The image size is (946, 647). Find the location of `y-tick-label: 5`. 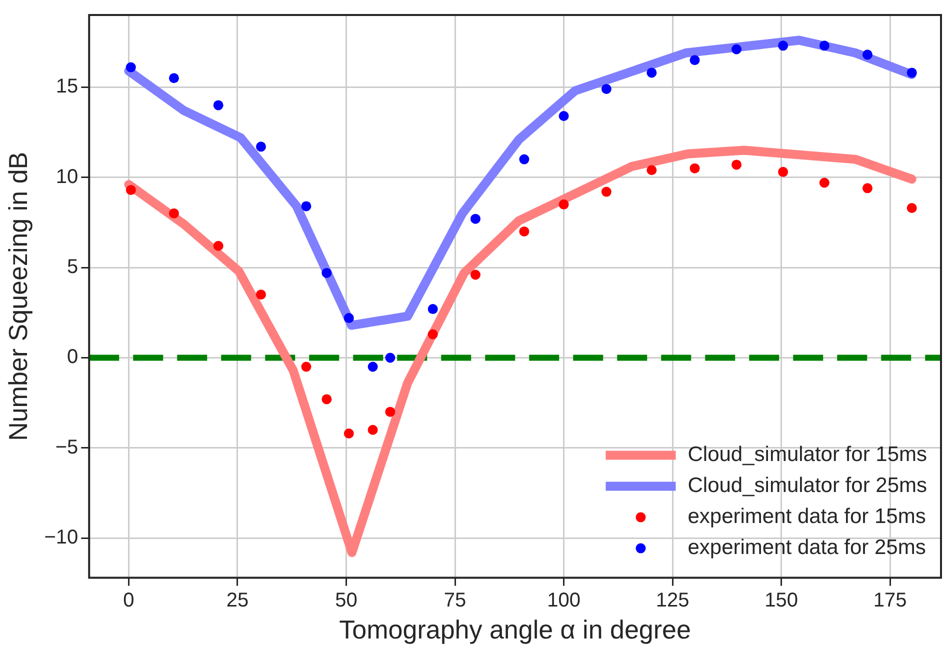

y-tick-label: 5 is located at coordinates (72, 267).